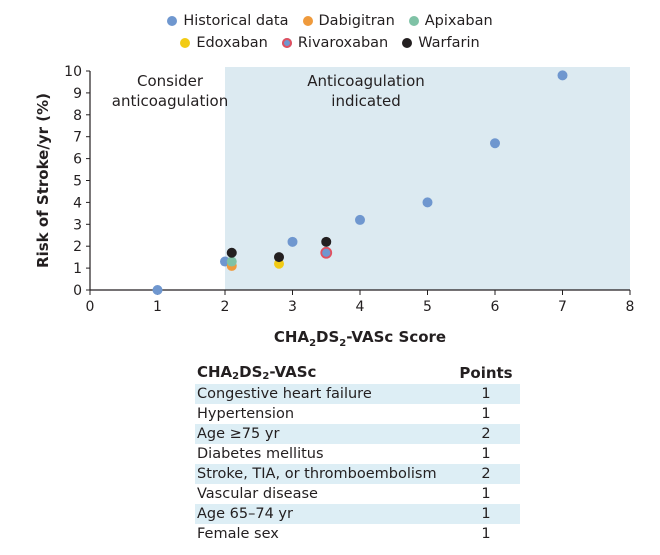 This screenshot has width=660, height=555. Describe the element at coordinates (458, 21) in the screenshot. I see `legend-label-apixaban: Apixaban` at that location.